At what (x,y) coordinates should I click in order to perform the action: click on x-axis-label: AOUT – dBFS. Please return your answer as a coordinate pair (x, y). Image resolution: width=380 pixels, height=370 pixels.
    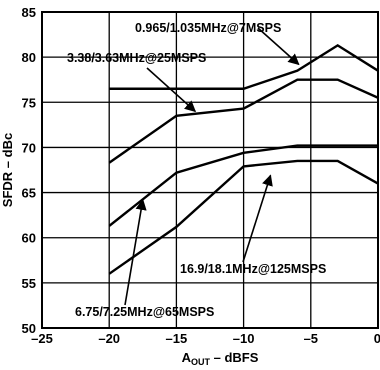
    Looking at the image, I should click on (220, 358).